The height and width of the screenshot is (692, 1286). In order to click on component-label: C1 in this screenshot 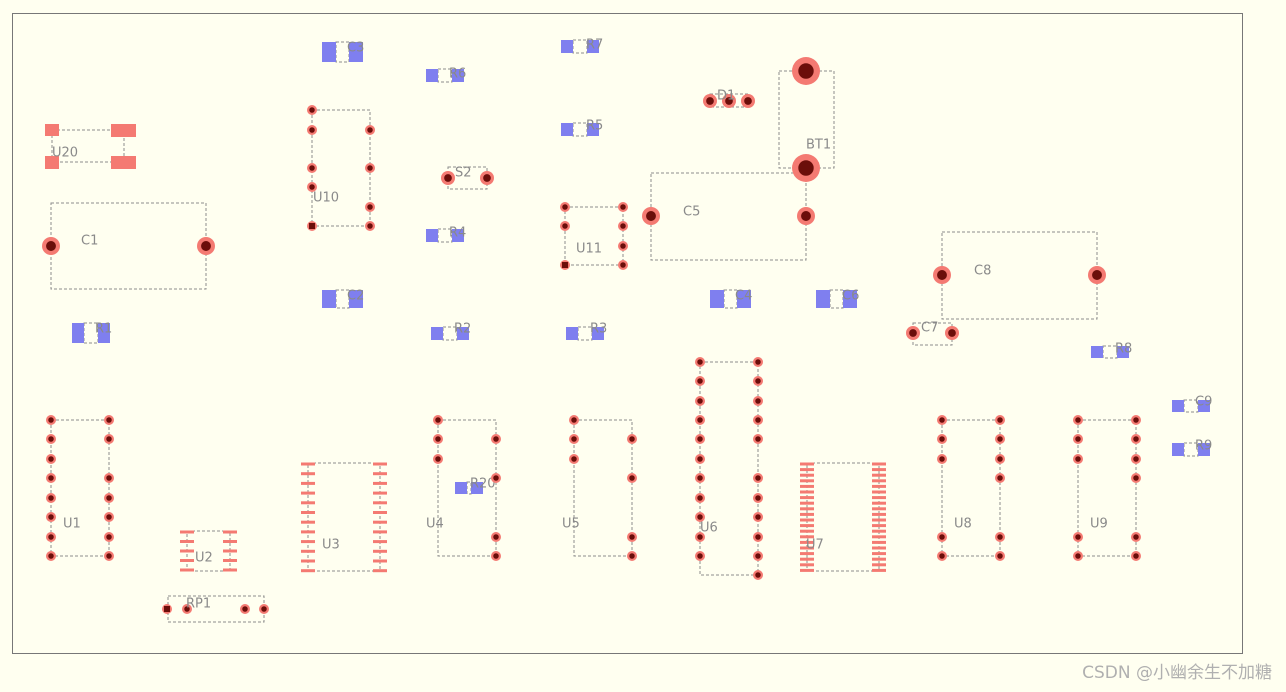, I will do `click(89, 241)`.